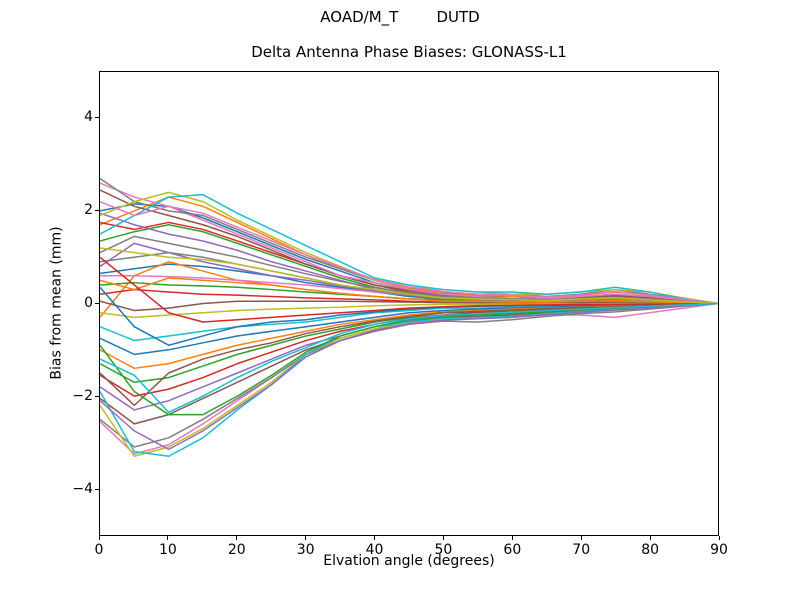 The height and width of the screenshot is (600, 800). What do you see at coordinates (82, 396) in the screenshot?
I see `y-tick-label: −2` at bounding box center [82, 396].